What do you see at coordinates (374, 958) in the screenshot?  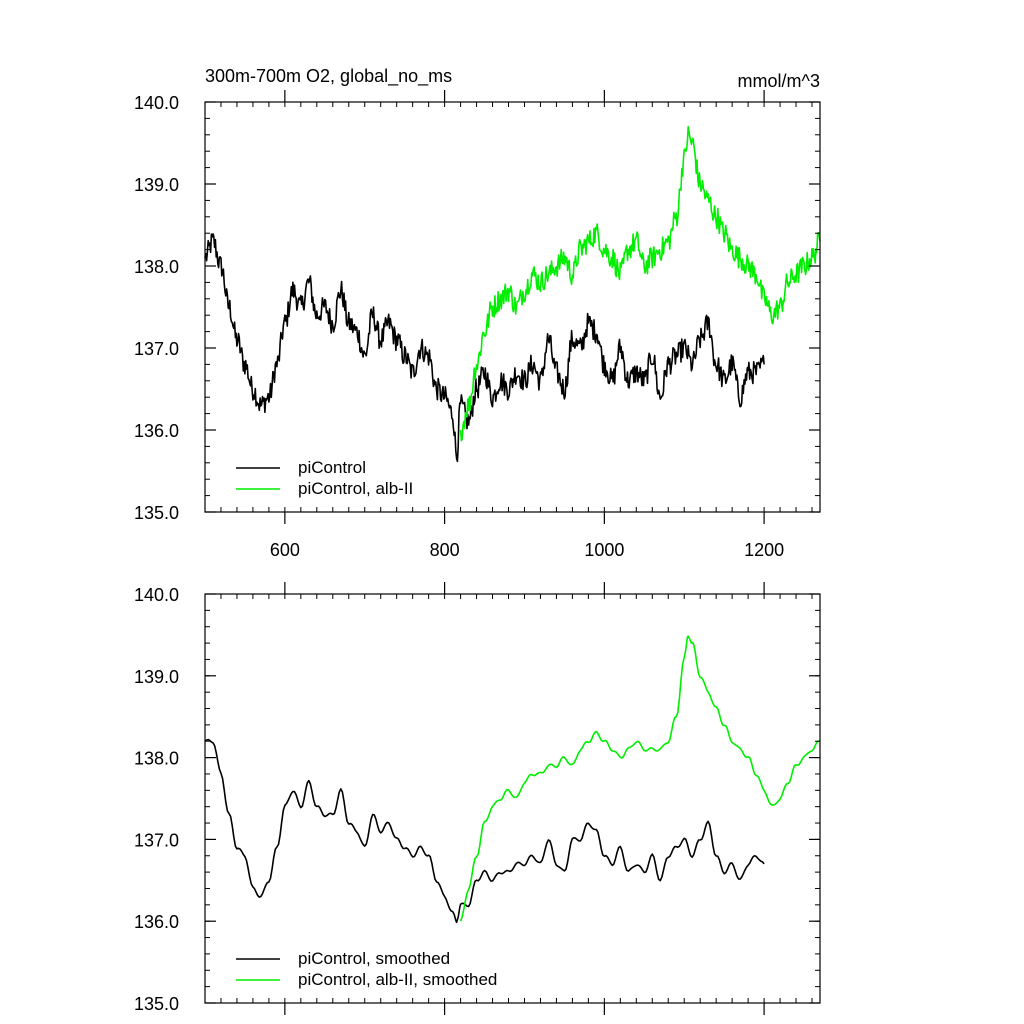 I see `legend-label: piControl, smoothed` at bounding box center [374, 958].